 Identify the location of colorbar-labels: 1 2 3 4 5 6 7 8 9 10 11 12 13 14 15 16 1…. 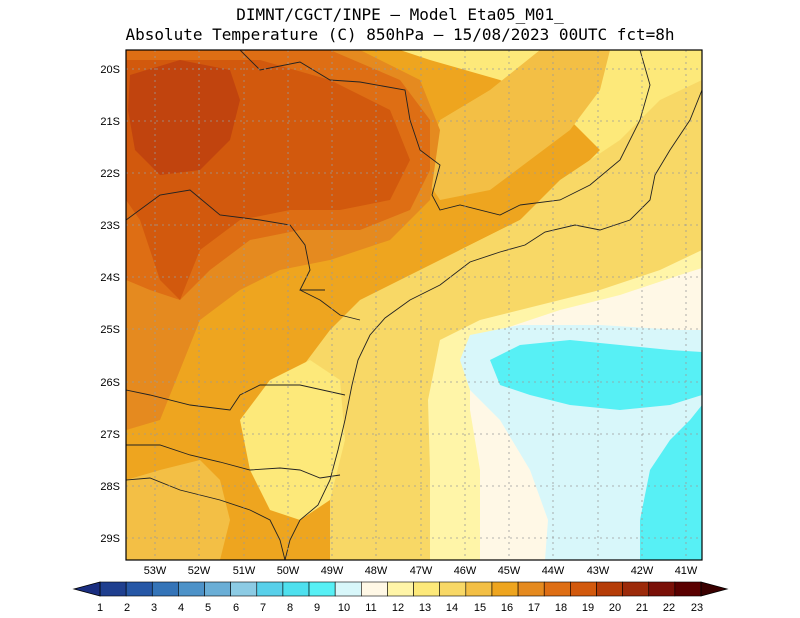
(400, 608).